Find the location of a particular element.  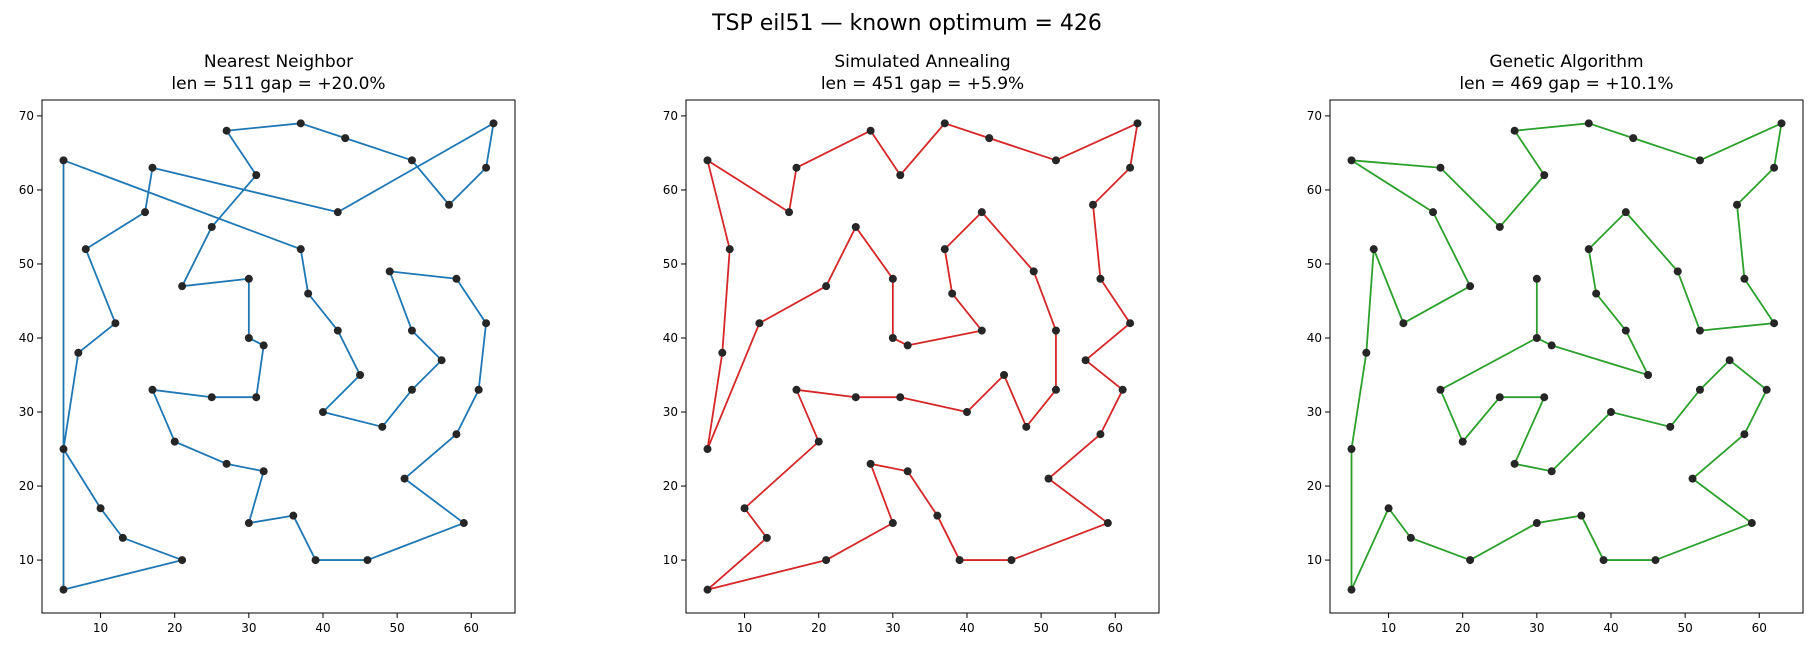

panel-subtitle: len = 469 gap = +10.1% is located at coordinates (1566, 84).